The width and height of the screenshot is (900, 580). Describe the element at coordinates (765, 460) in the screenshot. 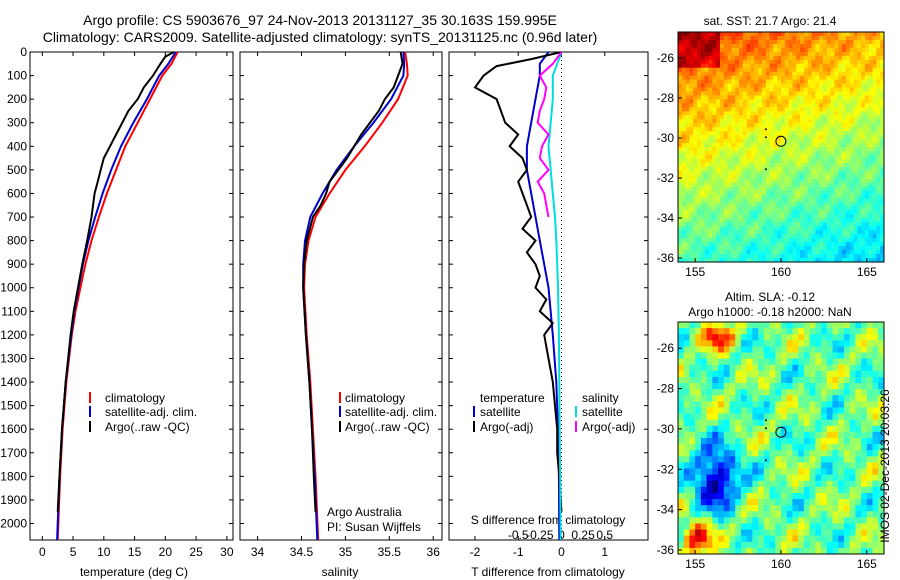

I see `sla_map-track-dot` at that location.